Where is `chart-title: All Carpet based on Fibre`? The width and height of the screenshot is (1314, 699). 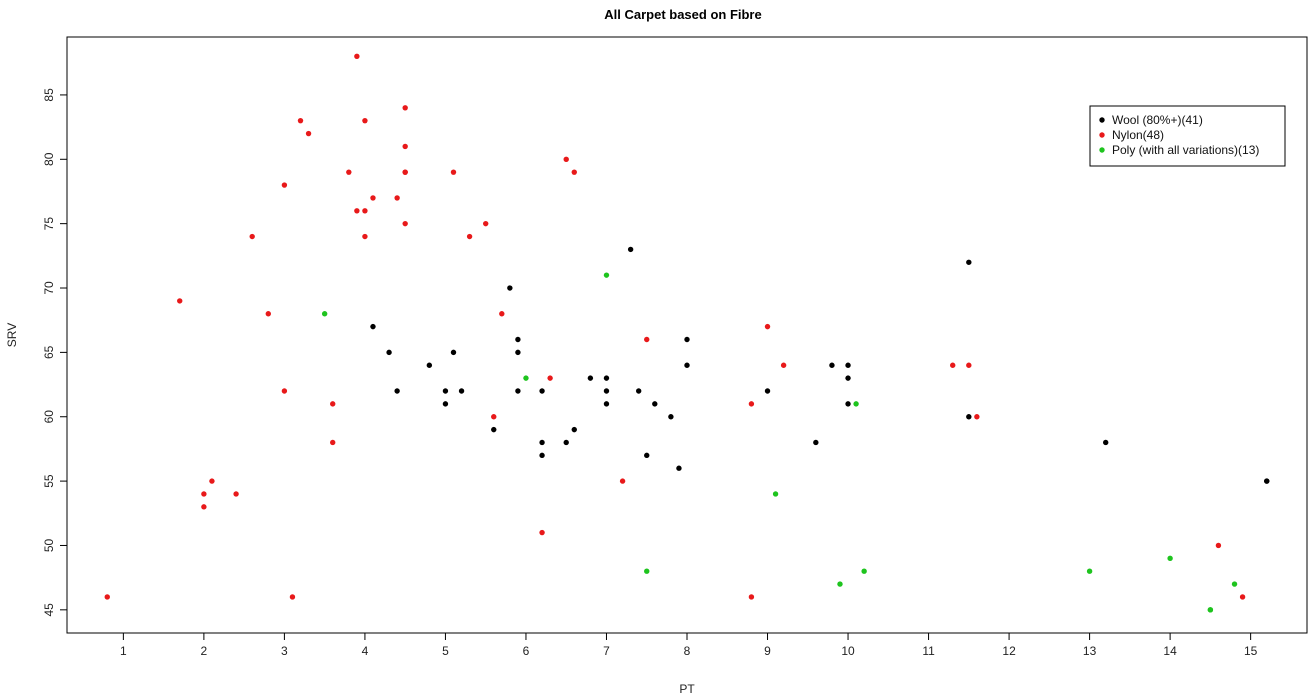 chart-title: All Carpet based on Fibre is located at coordinates (682, 14).